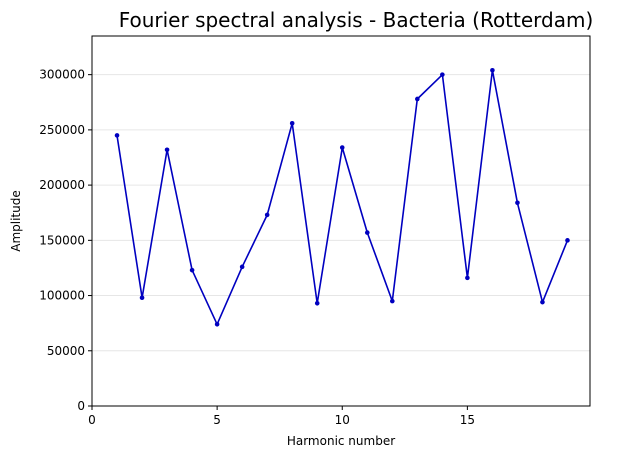 The width and height of the screenshot is (630, 459). What do you see at coordinates (66, 351) in the screenshot?
I see `y-tick-label: 50000` at bounding box center [66, 351].